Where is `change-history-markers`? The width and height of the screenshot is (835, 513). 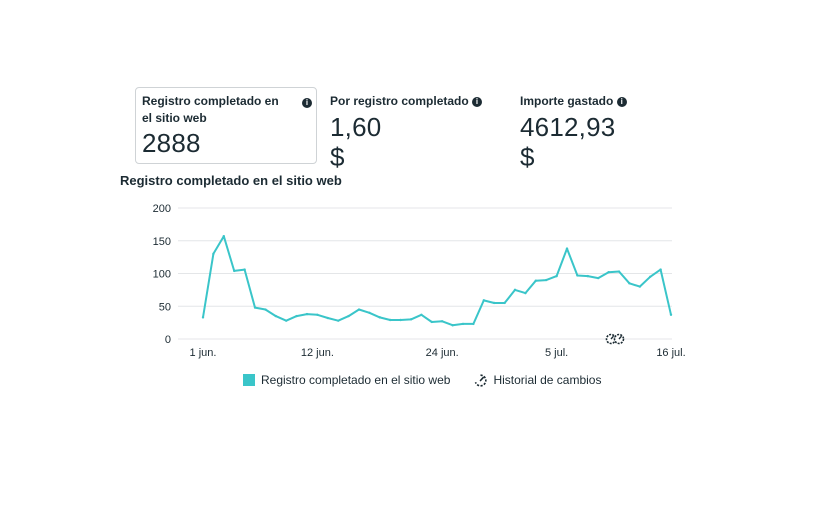 change-history-markers is located at coordinates (615, 339).